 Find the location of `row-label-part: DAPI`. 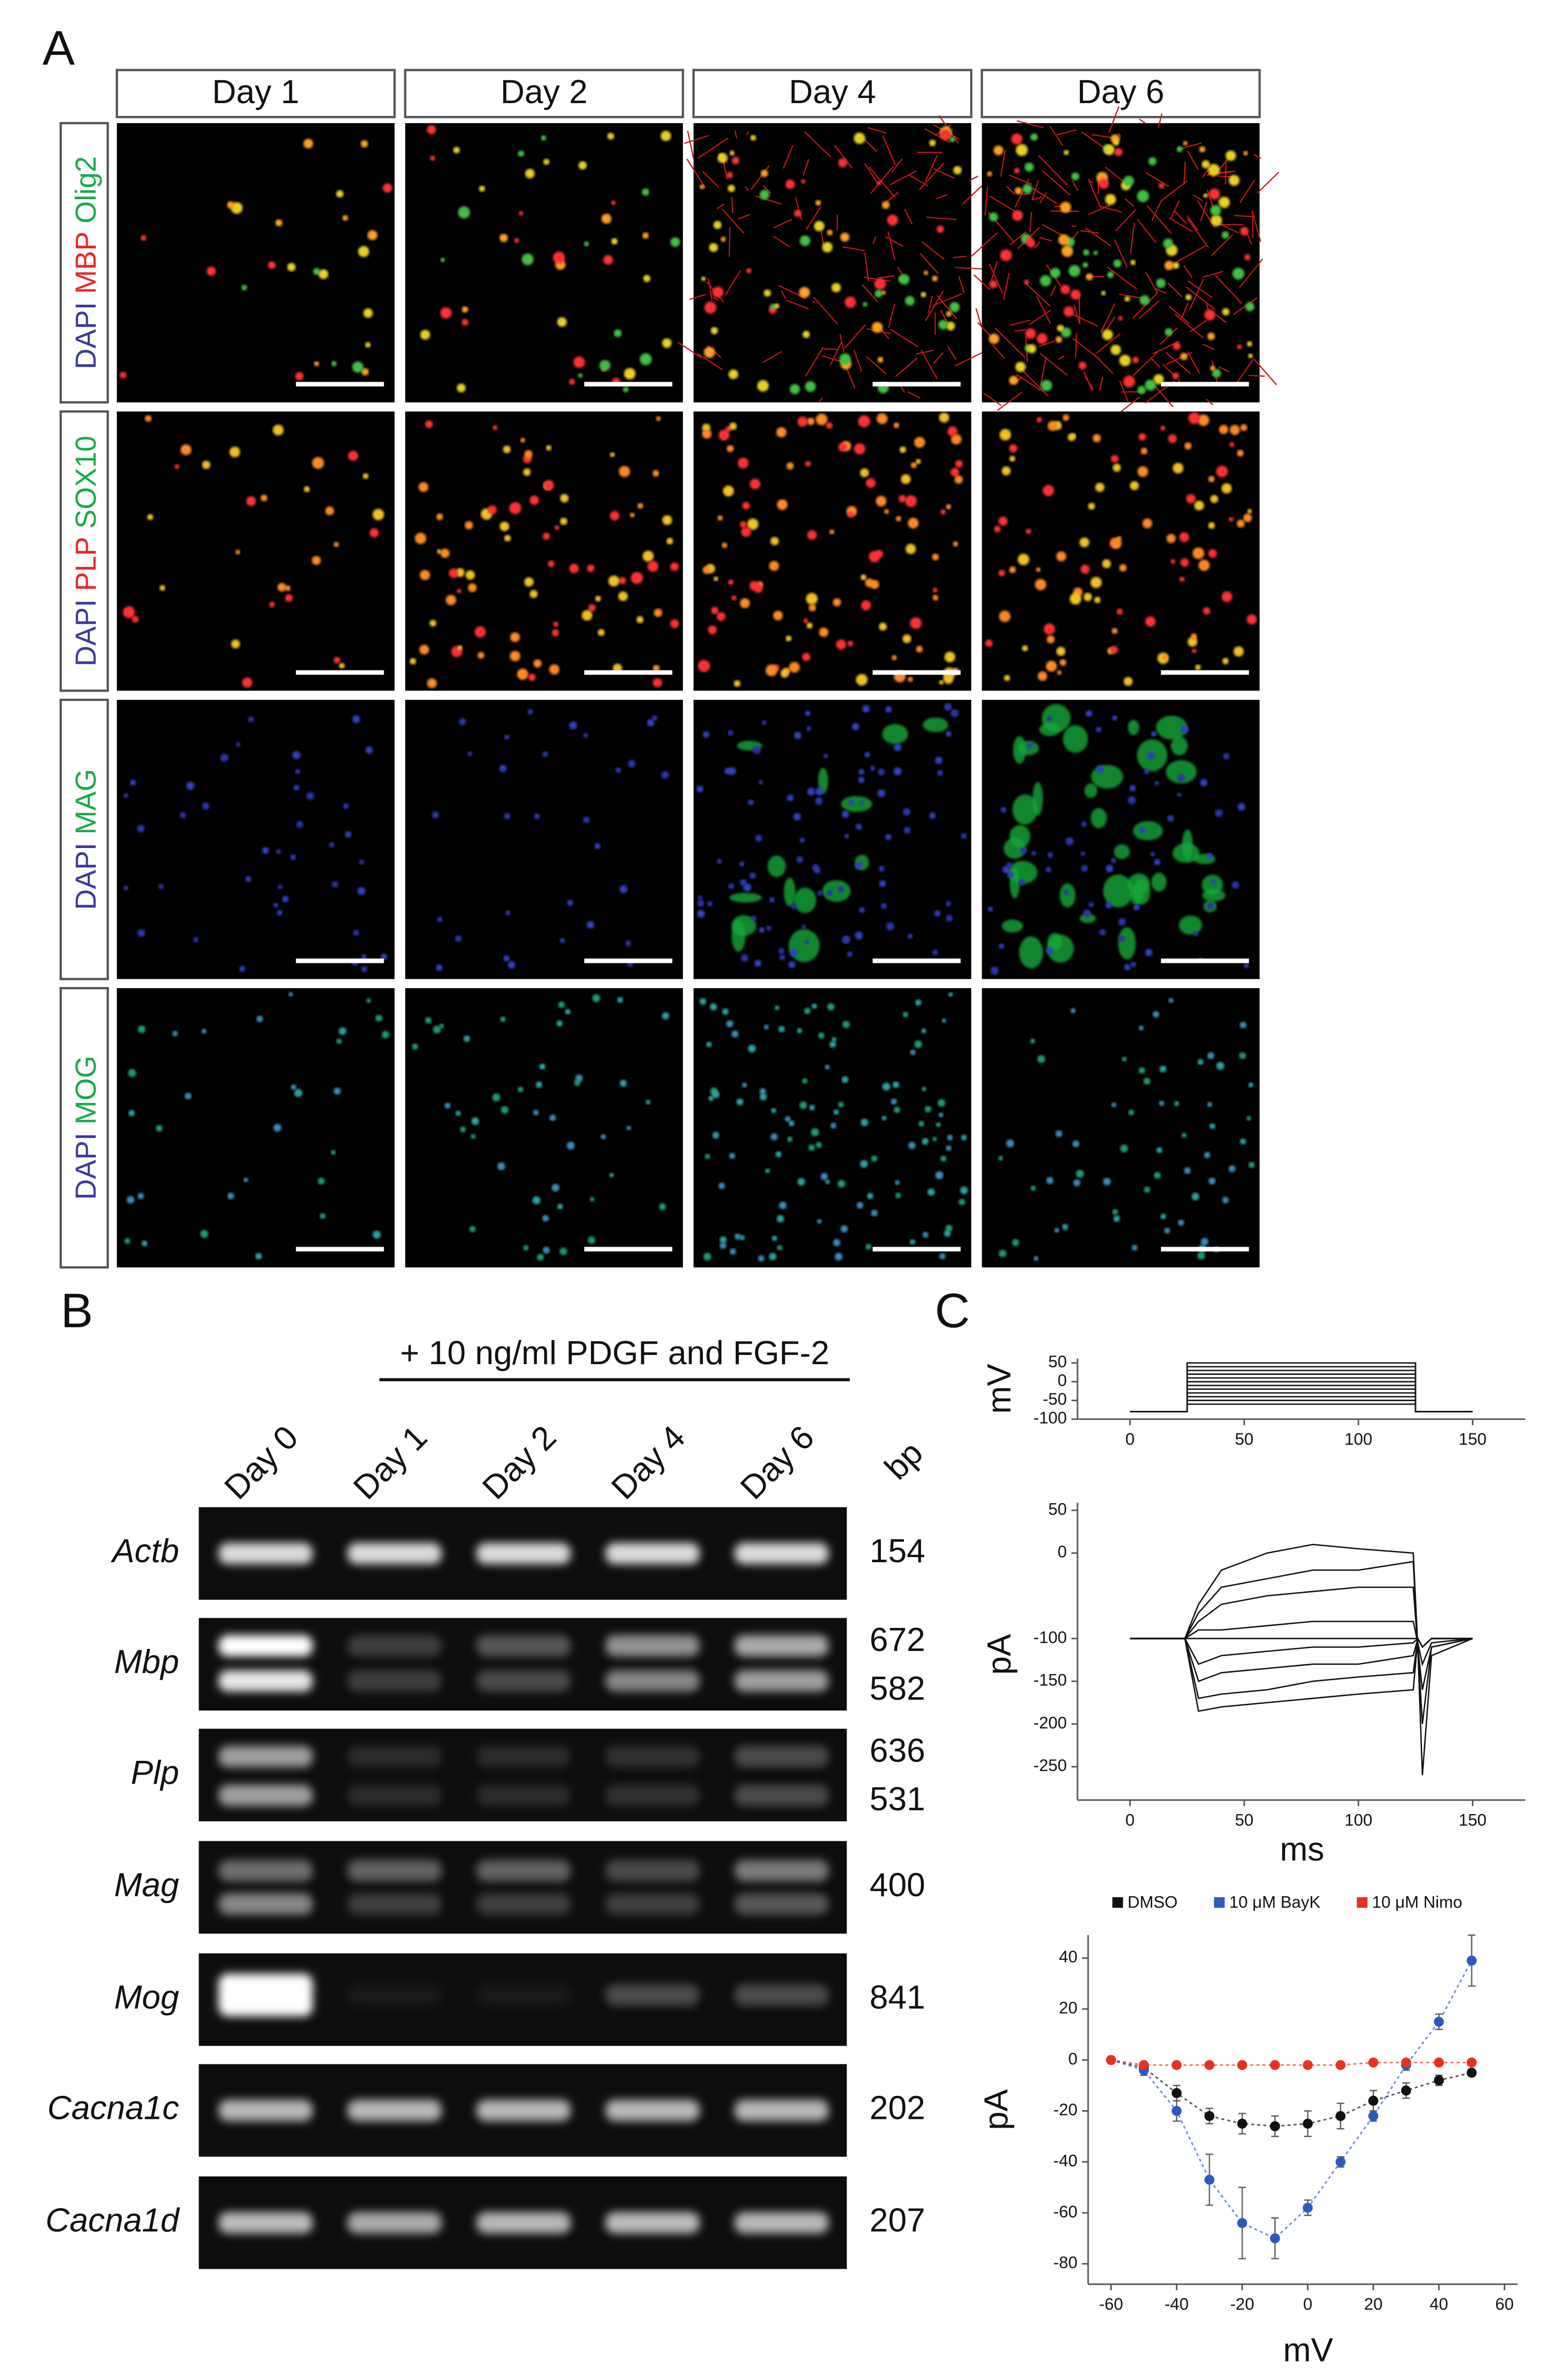

row-label-part: DAPI is located at coordinates (85, 335).